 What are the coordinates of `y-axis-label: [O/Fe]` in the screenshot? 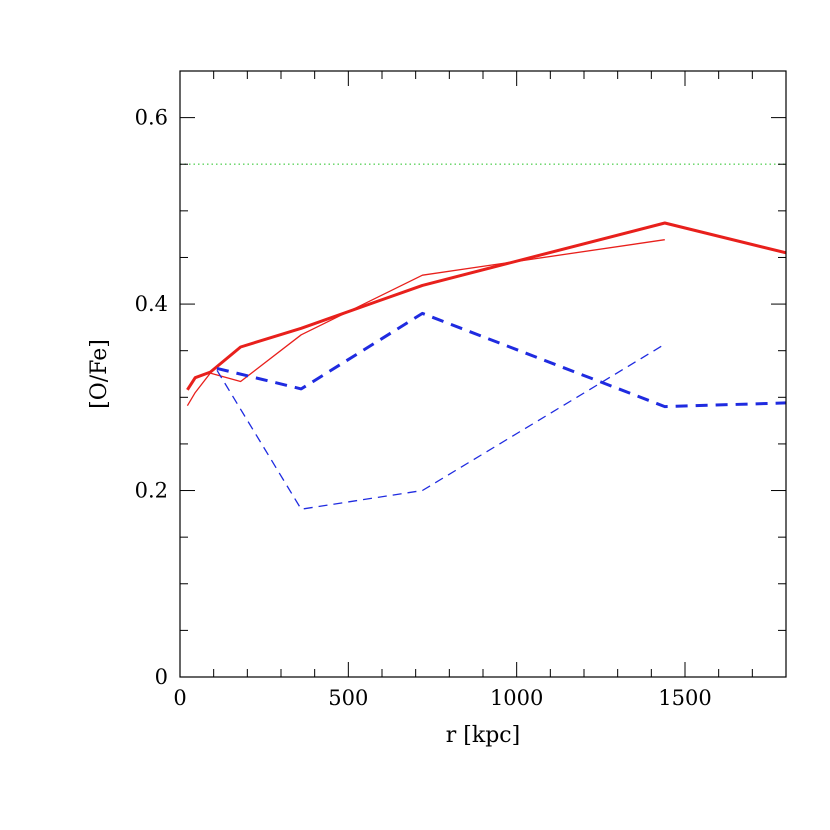 It's located at (99, 374).